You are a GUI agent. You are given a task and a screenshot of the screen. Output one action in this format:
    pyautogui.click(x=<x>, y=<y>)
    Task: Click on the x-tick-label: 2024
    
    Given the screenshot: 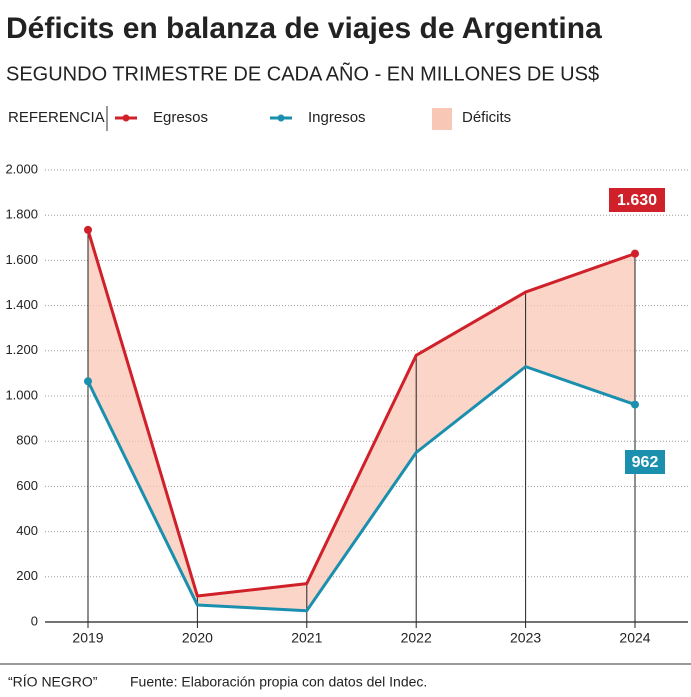 What is the action you would take?
    pyautogui.click(x=634, y=638)
    